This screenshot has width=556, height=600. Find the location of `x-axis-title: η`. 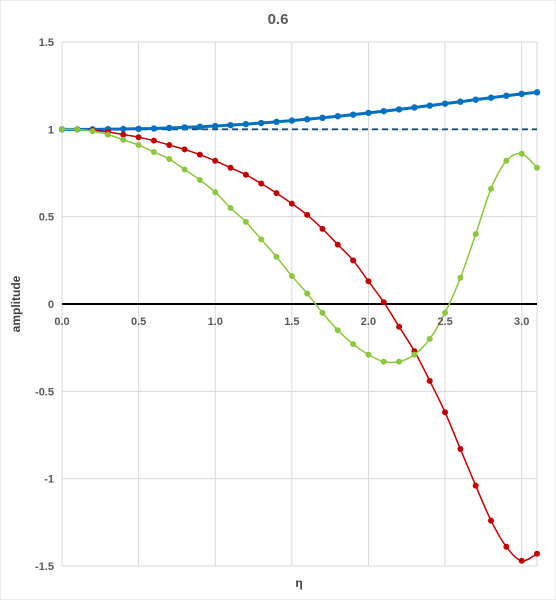

x-axis-title: η is located at coordinates (298, 583).